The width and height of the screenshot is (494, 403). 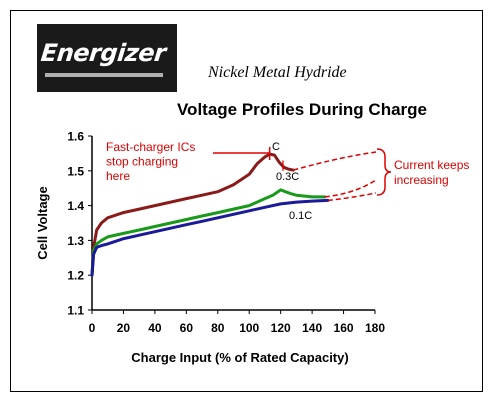 What do you see at coordinates (277, 72) in the screenshot?
I see `chemistry-label: Nickel Metal Hydride` at bounding box center [277, 72].